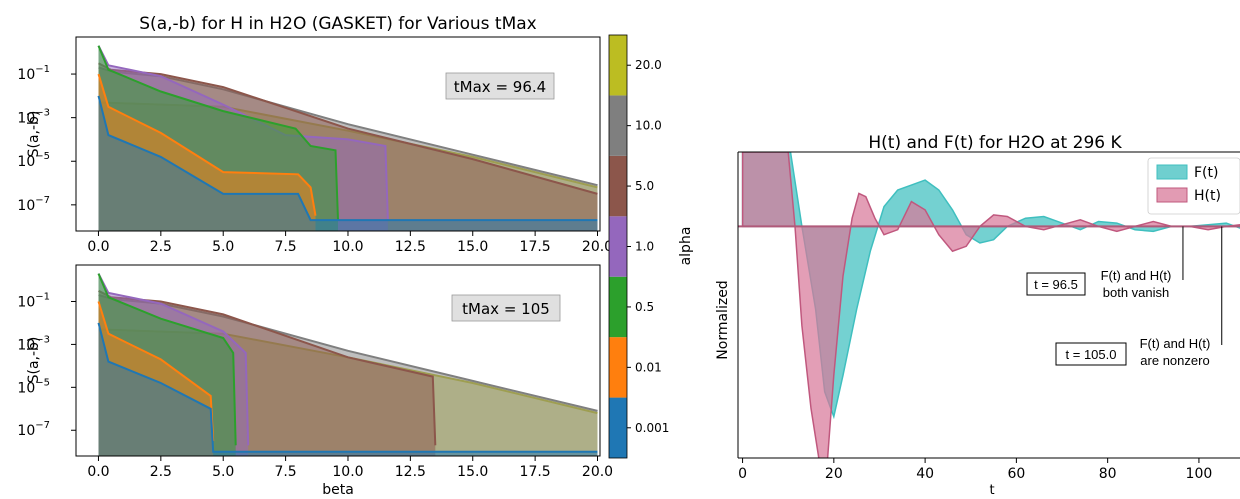 This screenshot has width=1240, height=499. I want to click on annotation-105-box: t = 105.0, so click(1091, 354).